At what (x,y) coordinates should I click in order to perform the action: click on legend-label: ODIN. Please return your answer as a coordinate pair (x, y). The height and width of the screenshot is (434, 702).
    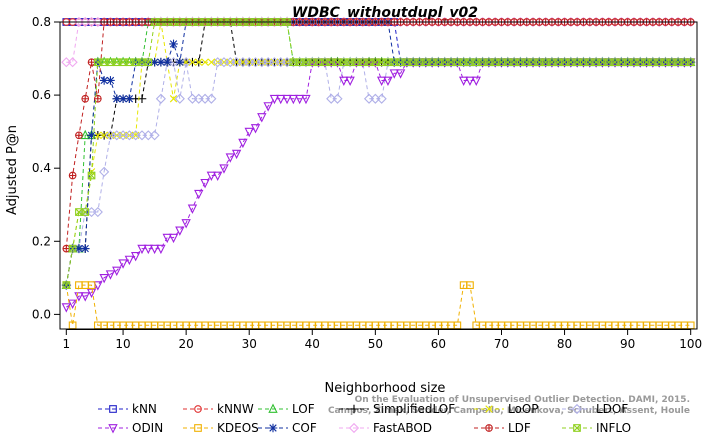
    Looking at the image, I should click on (147, 427).